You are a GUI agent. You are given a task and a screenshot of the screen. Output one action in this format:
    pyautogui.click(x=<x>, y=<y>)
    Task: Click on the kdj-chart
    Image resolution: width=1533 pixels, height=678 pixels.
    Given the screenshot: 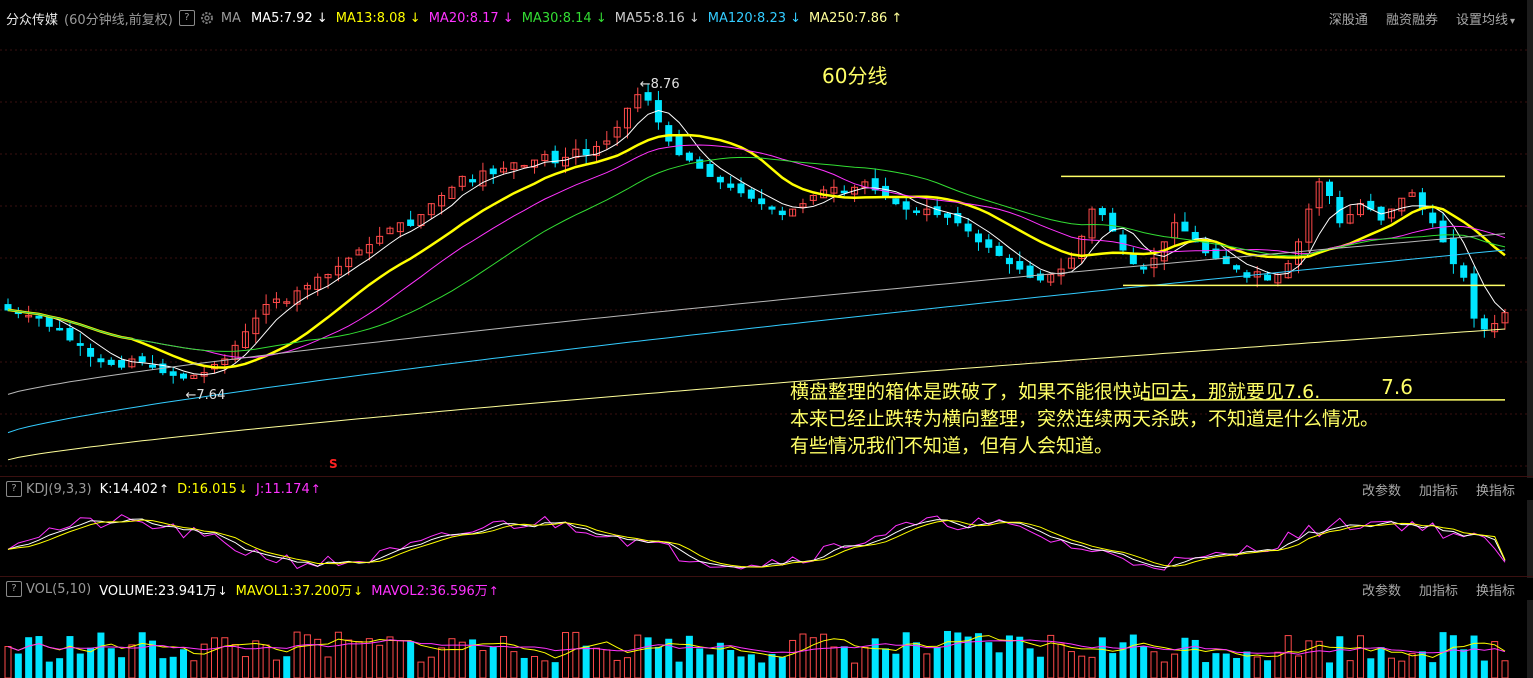 What is the action you would take?
    pyautogui.click(x=763, y=539)
    